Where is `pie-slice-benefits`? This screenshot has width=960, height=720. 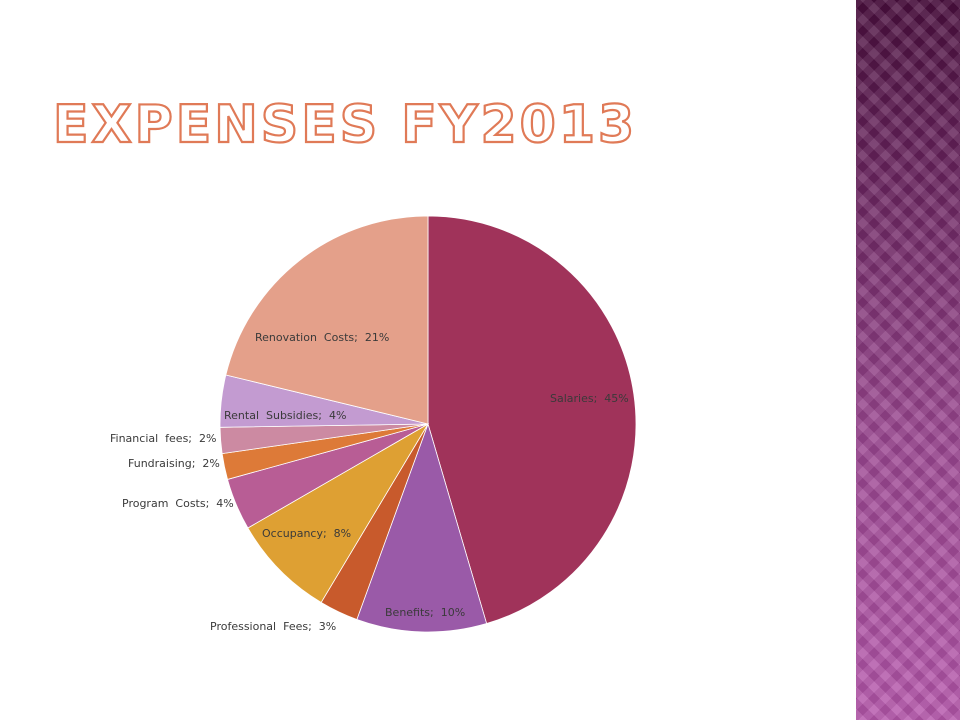
pie-slice-benefits is located at coordinates (422, 527).